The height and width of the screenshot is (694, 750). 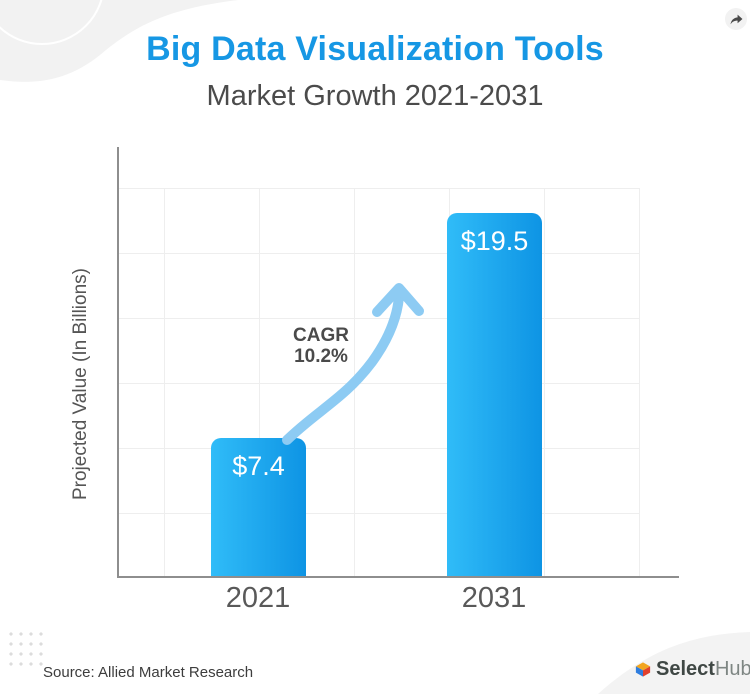 I want to click on decor-swoosh-bottom-right, so click(x=670, y=663).